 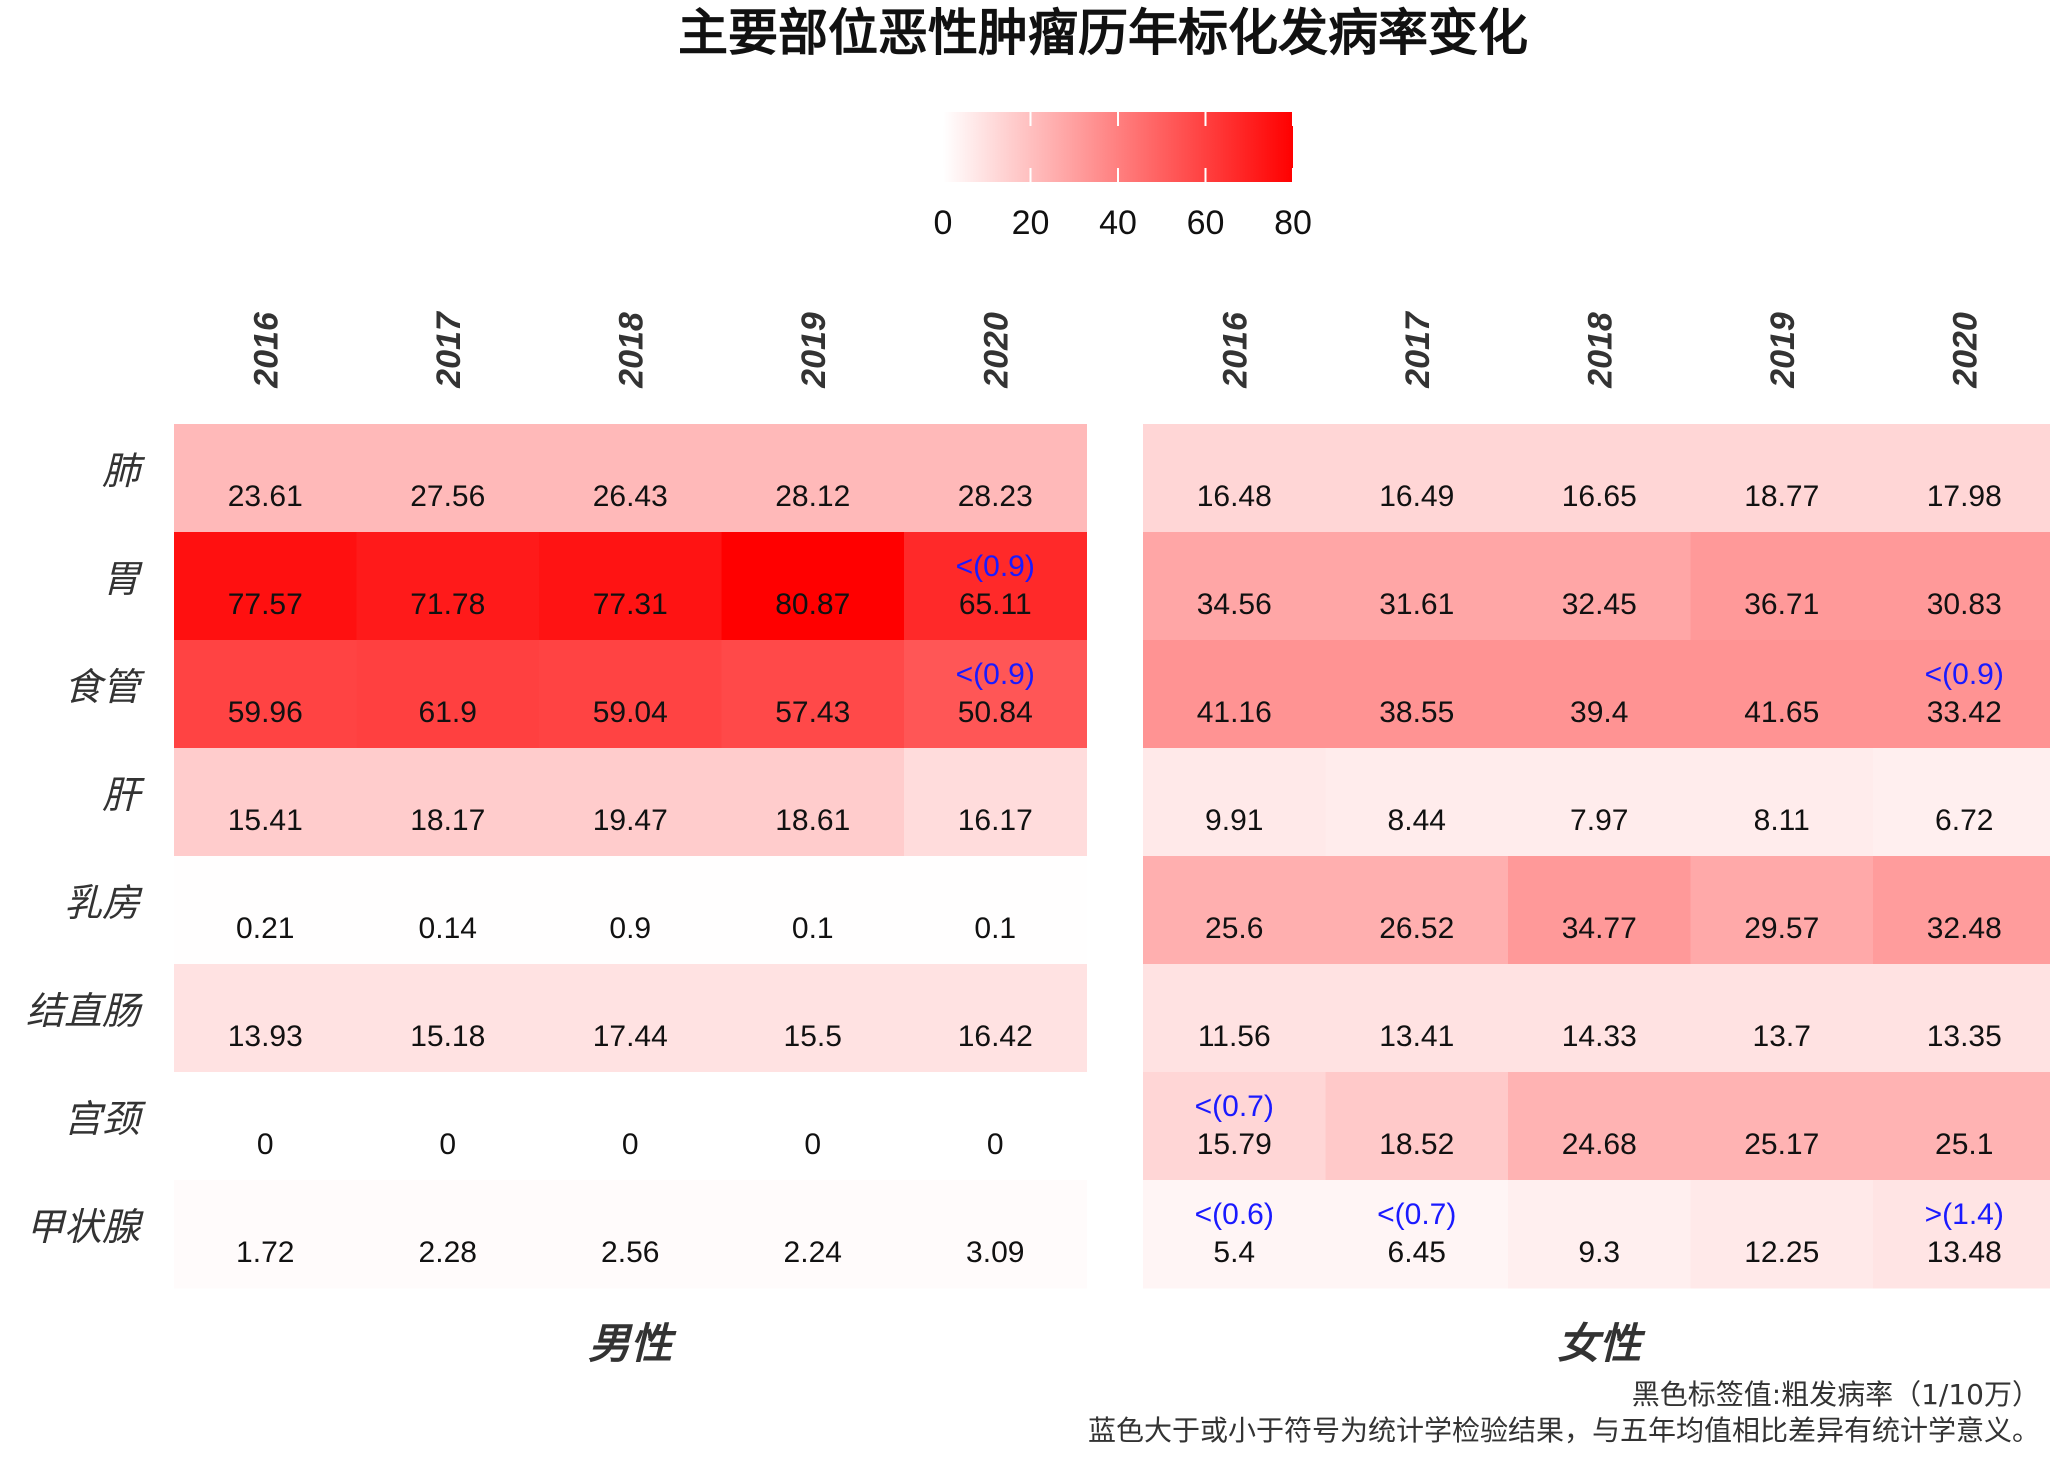 What do you see at coordinates (632, 1343) in the screenshot?
I see `panel-label: 男性` at bounding box center [632, 1343].